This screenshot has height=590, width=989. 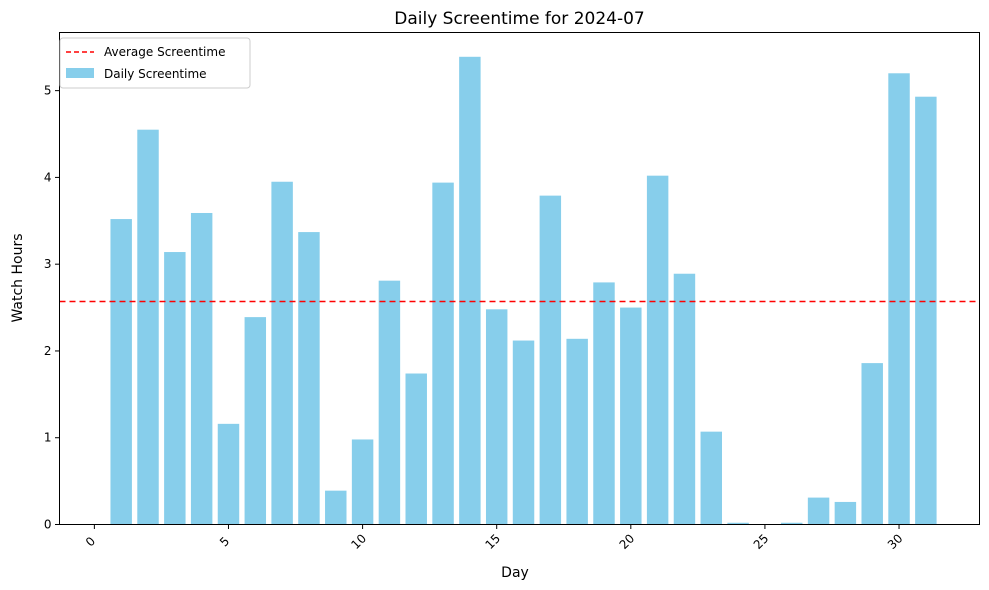 What do you see at coordinates (80, 73) in the screenshot?
I see `legend-swatch-daily-bars` at bounding box center [80, 73].